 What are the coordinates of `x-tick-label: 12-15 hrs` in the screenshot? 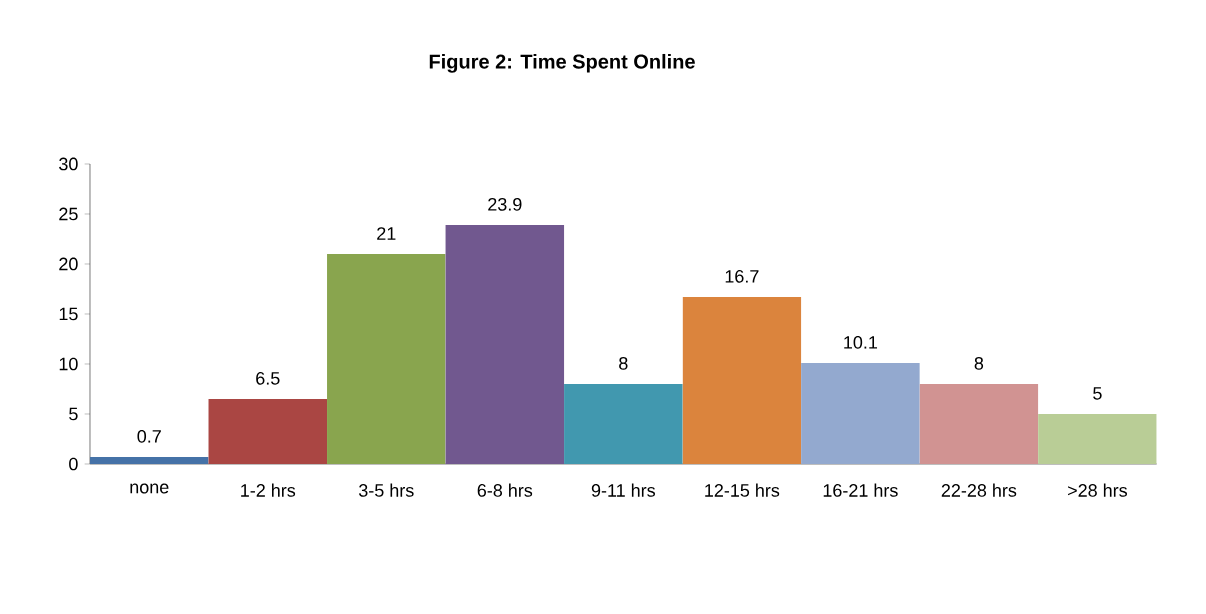 It's located at (742, 490).